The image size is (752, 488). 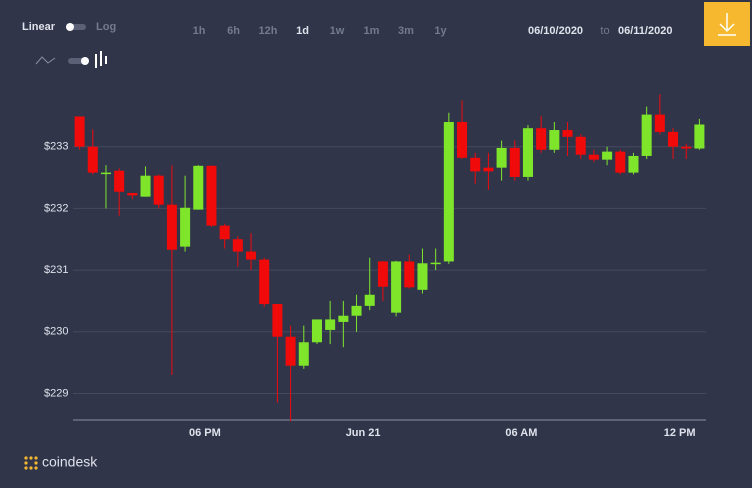 What do you see at coordinates (31, 463) in the screenshot?
I see `brand-logo` at bounding box center [31, 463].